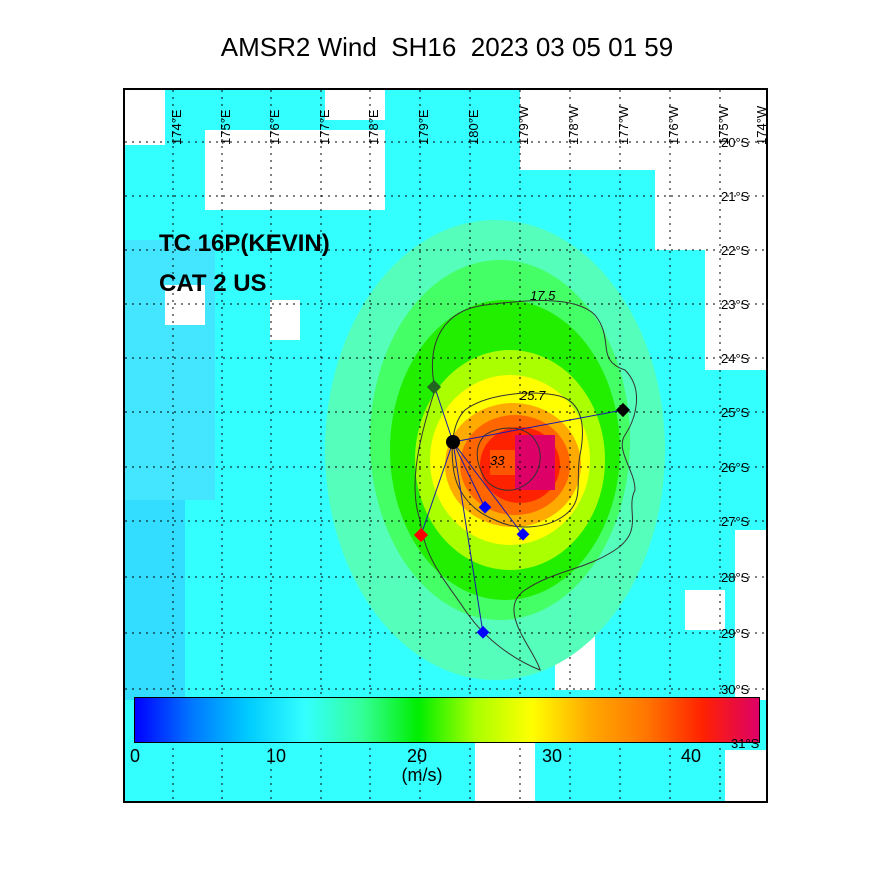 The image size is (894, 894). I want to click on contour-label-25-7: 25.7, so click(532, 395).